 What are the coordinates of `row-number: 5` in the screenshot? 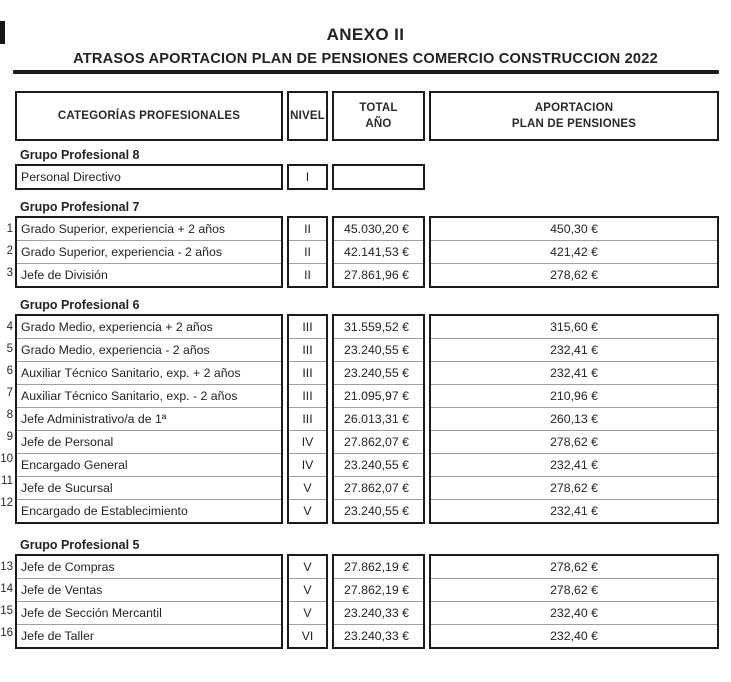 It's located at (9, 349).